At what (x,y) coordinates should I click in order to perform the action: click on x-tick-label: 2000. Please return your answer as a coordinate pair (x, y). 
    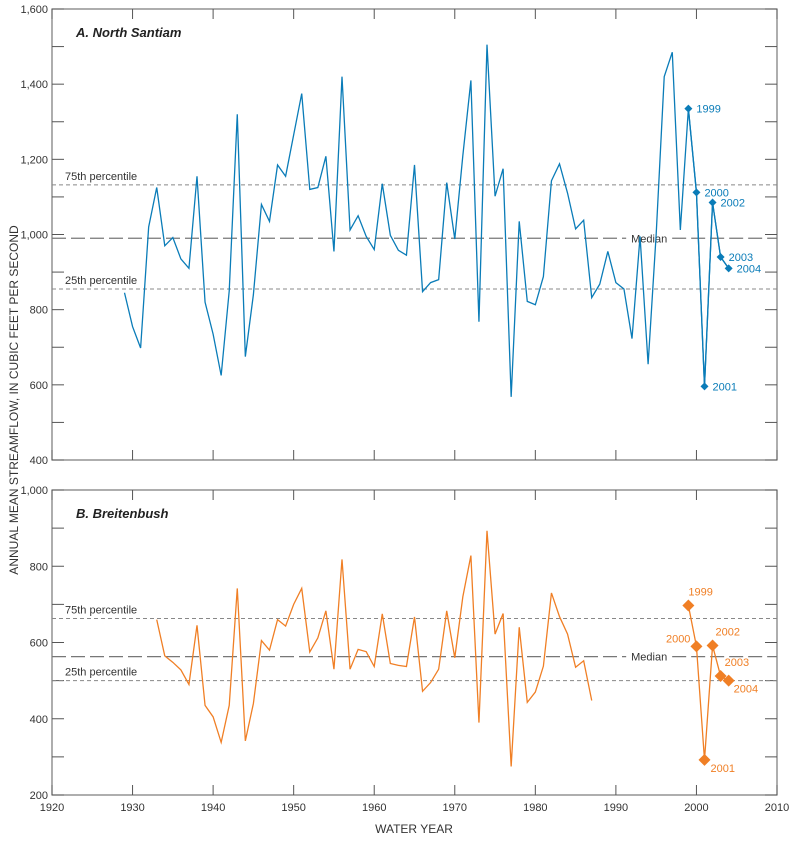
    Looking at the image, I should click on (696, 808).